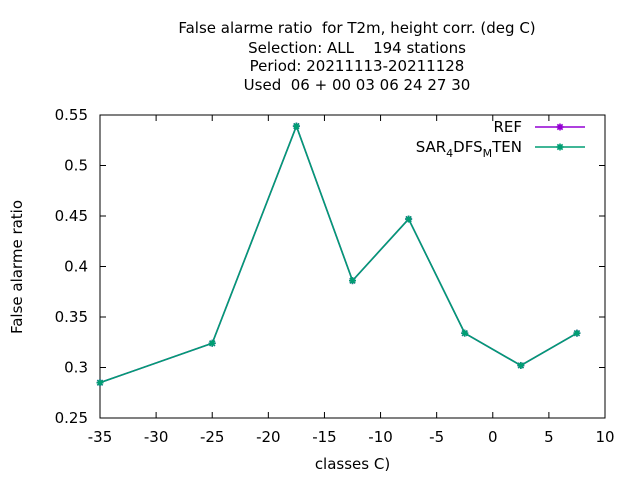 The image size is (640, 480). I want to click on x-tick-label: 0, so click(493, 437).